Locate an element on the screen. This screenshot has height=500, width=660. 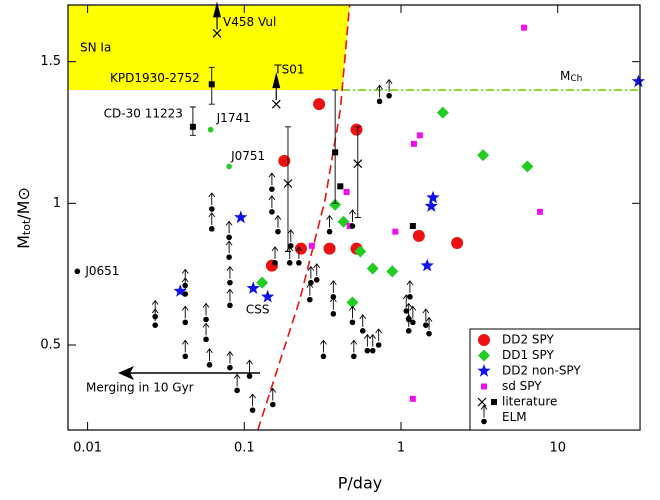
legend-label: DD2 SPY is located at coordinates (528, 340).